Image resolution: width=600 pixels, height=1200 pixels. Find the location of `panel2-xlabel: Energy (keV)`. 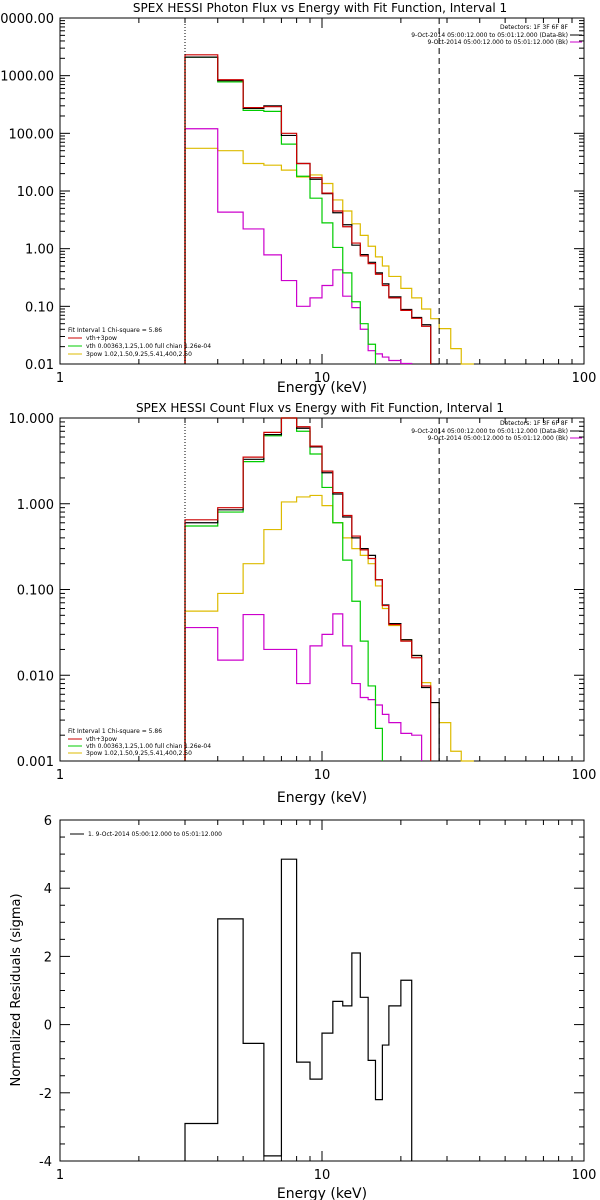

panel2-xlabel: Energy (keV) is located at coordinates (322, 798).